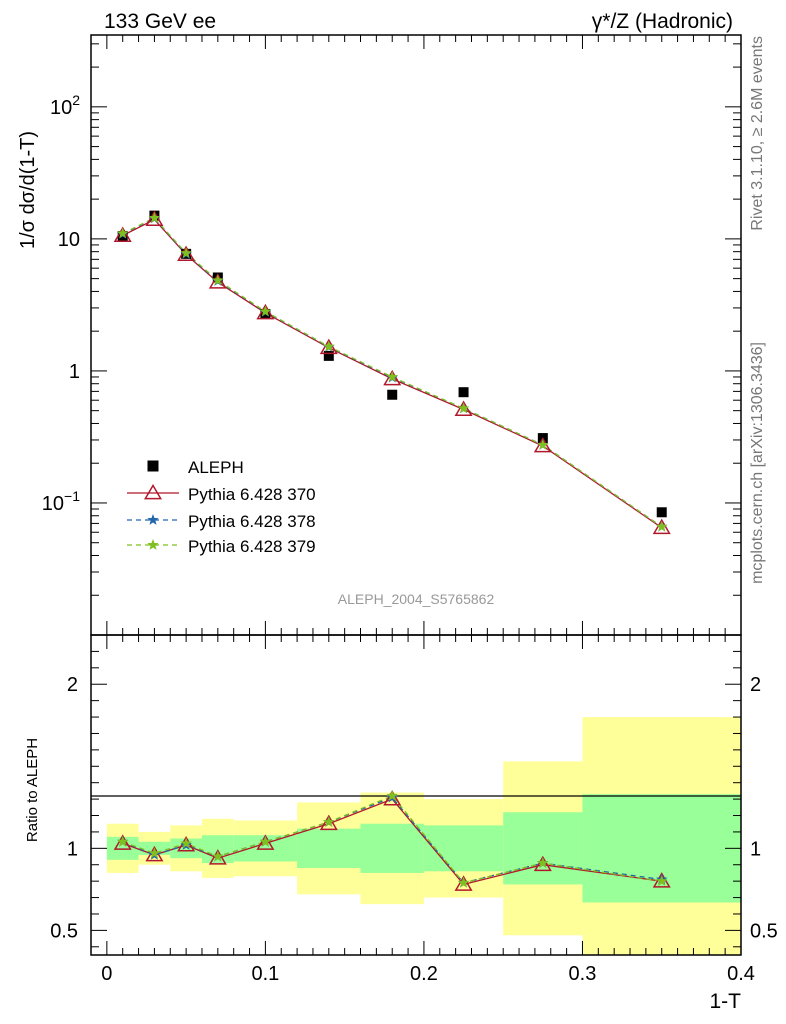 The image size is (786, 1024). What do you see at coordinates (757, 133) in the screenshot?
I see `side-label-top: Rivet 3.1.10, ≥ 2.6M events` at bounding box center [757, 133].